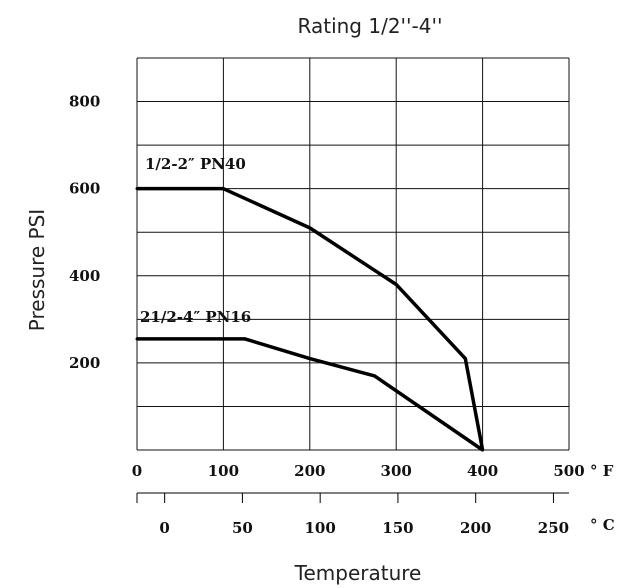 Image resolution: width=643 pixels, height=588 pixels. What do you see at coordinates (309, 471) in the screenshot?
I see `x-tick-label-f: 200` at bounding box center [309, 471].